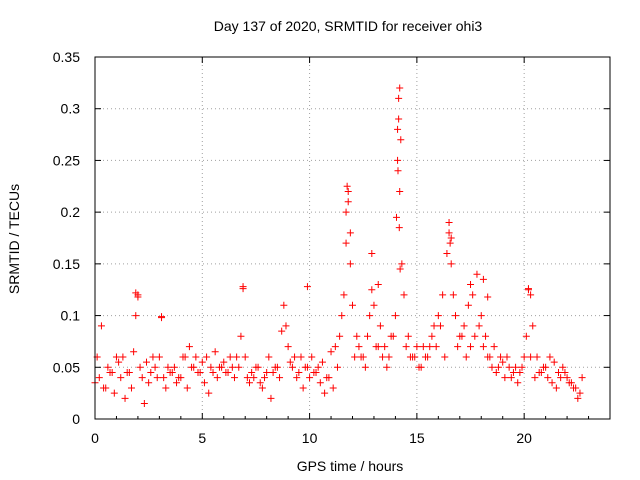 This screenshot has width=640, height=480. Describe the element at coordinates (417, 438) in the screenshot. I see `x-tick-label: 15` at that location.